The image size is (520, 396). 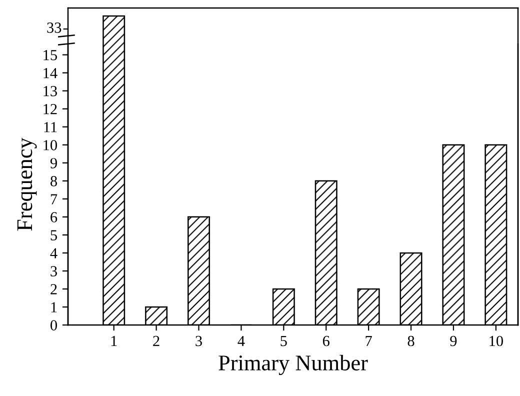 I want to click on x-tick-label: 3, so click(x=199, y=341).